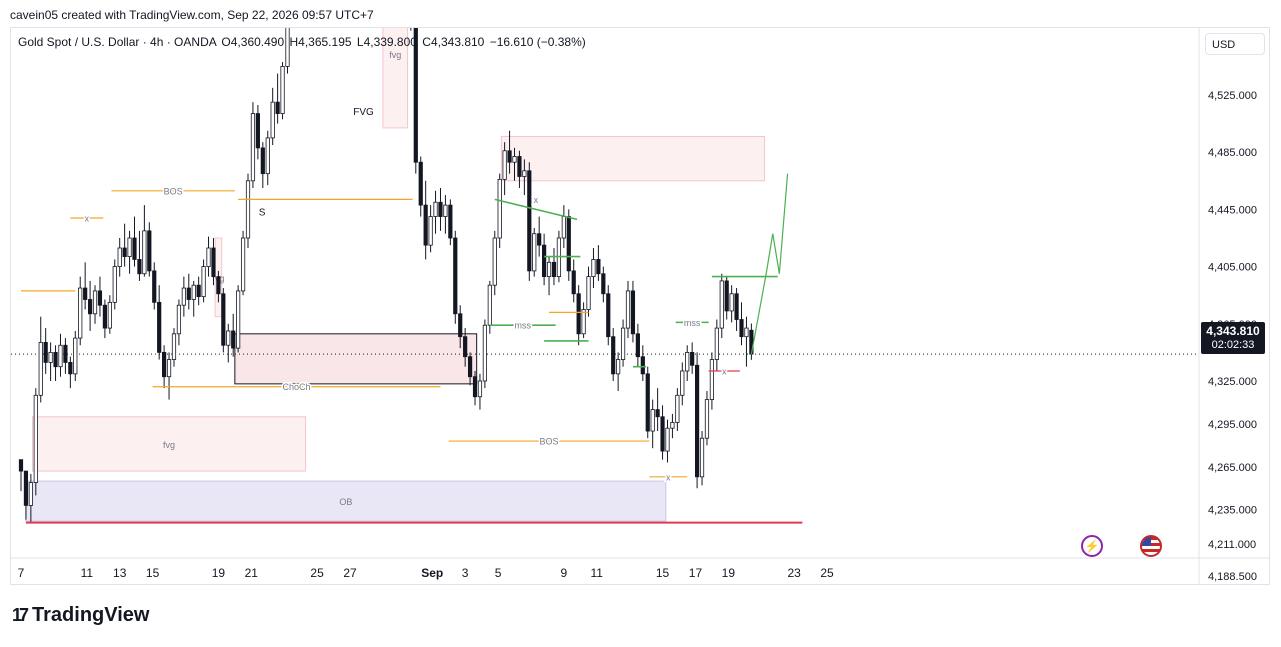 The width and height of the screenshot is (1281, 647). What do you see at coordinates (465, 573) in the screenshot?
I see `time-tick-label: 3` at bounding box center [465, 573].